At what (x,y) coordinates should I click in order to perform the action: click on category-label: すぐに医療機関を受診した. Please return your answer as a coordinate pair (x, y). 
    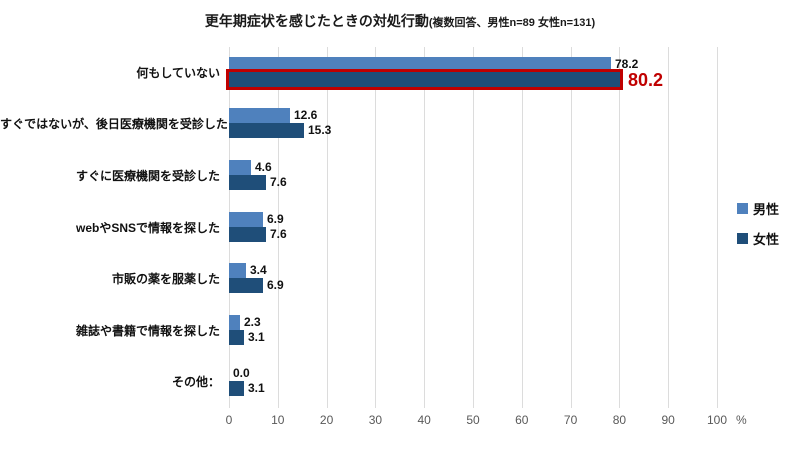
    Looking at the image, I should click on (147, 175).